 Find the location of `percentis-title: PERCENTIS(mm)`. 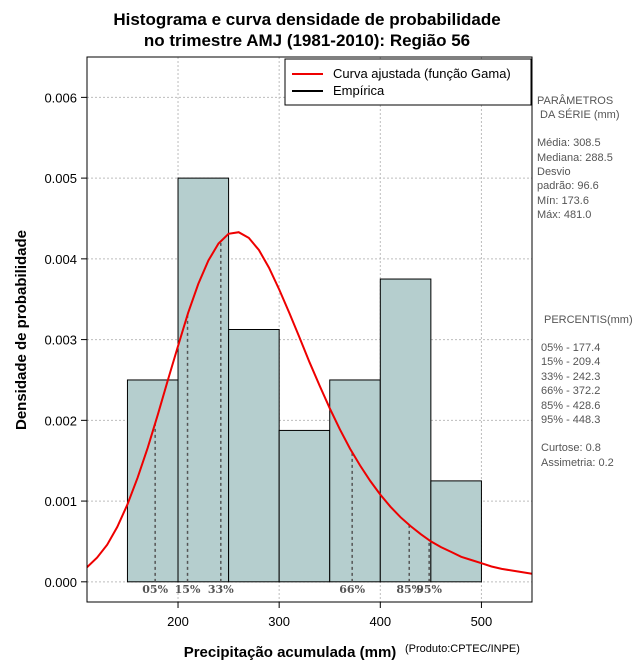

percentis-title: PERCENTIS(mm) is located at coordinates (588, 320).